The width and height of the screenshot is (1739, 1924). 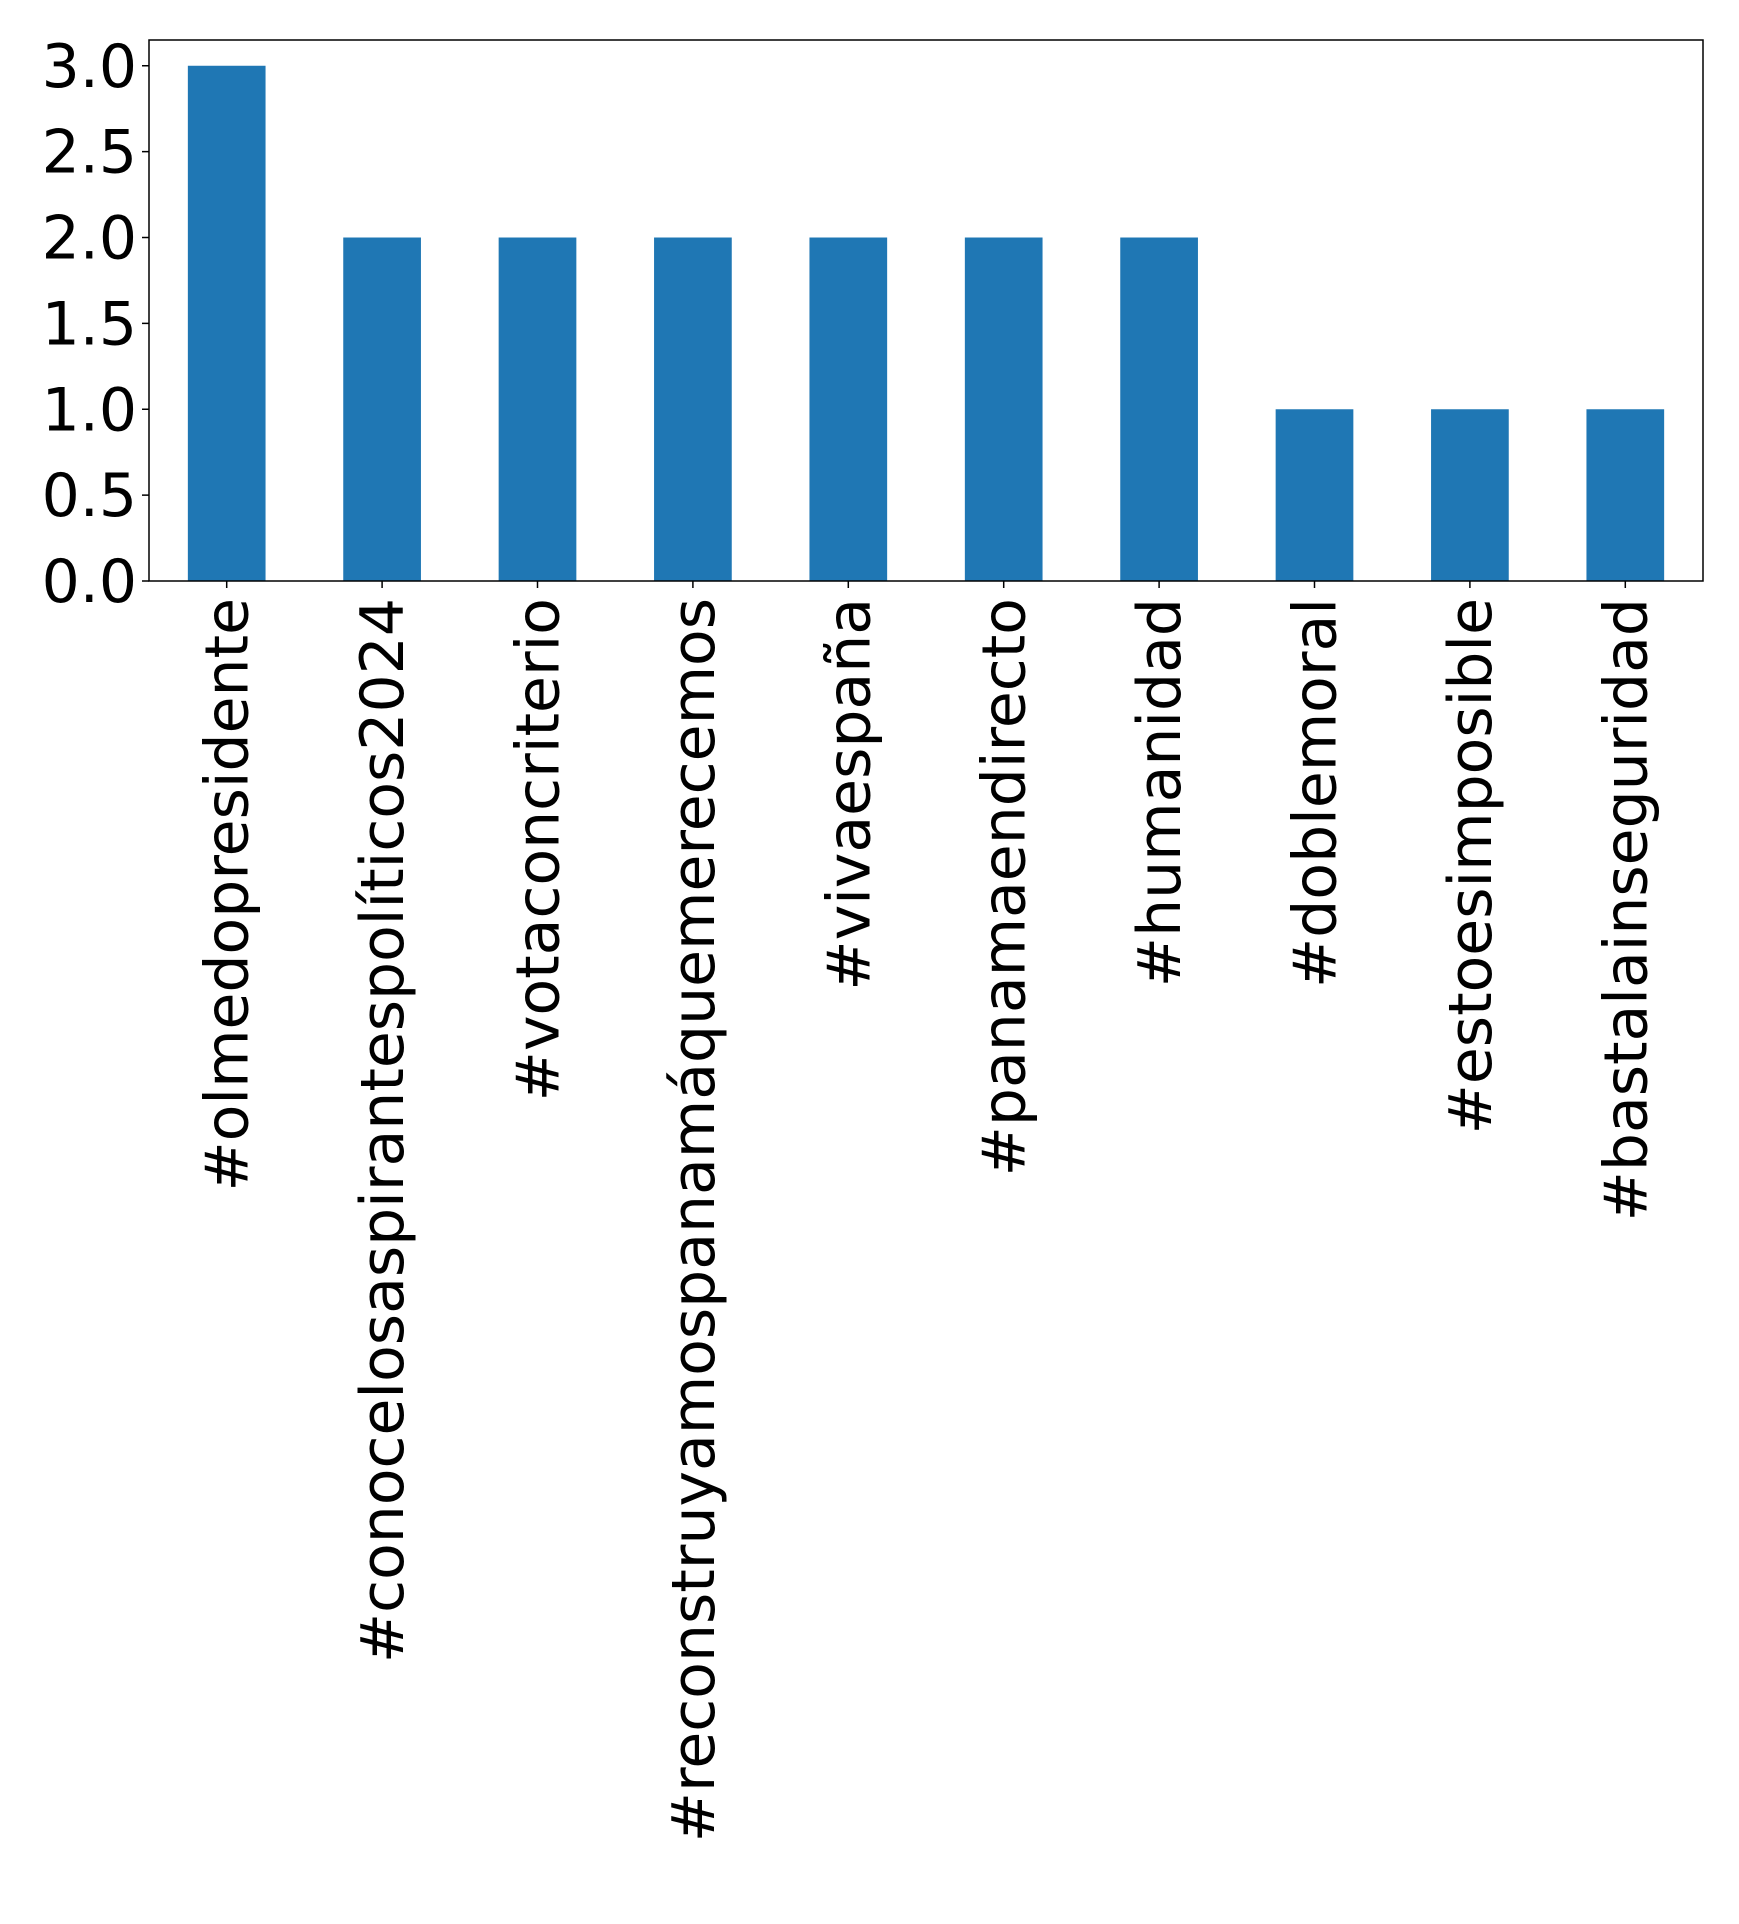 What do you see at coordinates (228, 895) in the screenshot?
I see `x-tick-label: #olmedopresidente` at bounding box center [228, 895].